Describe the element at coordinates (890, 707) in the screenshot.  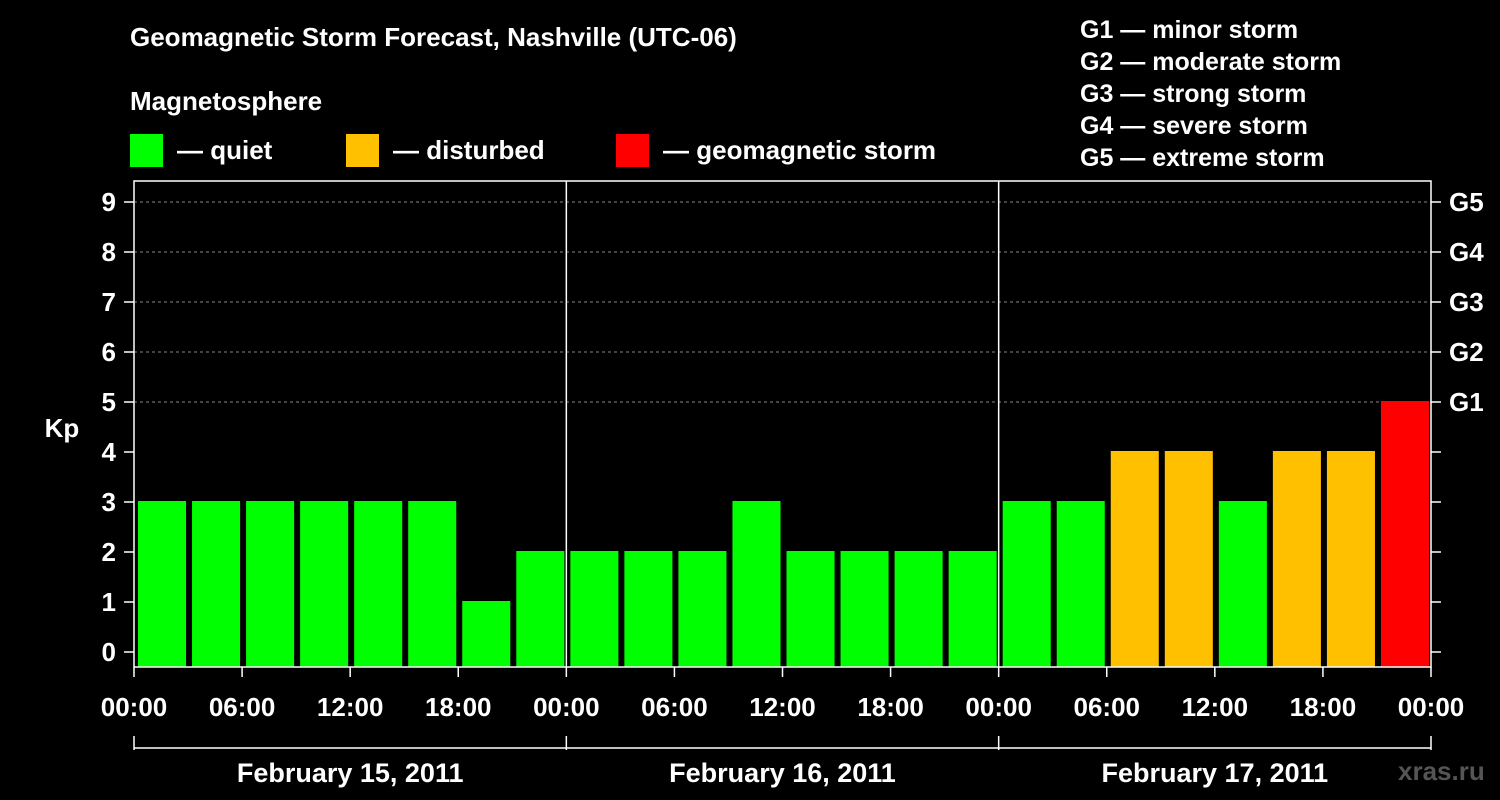
I see `x-tick-label-7: 18:00` at that location.